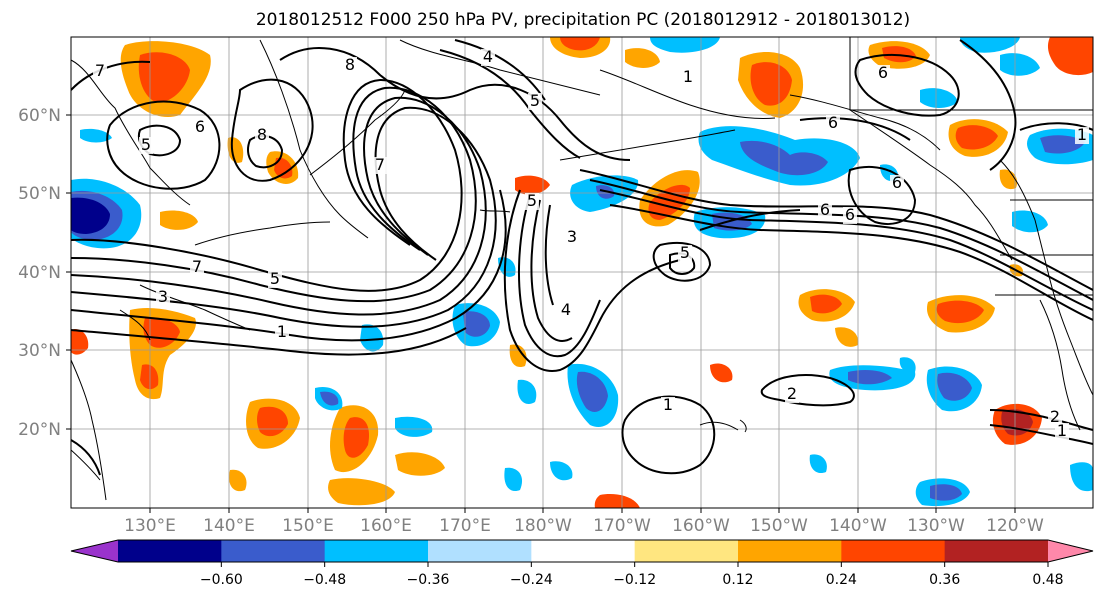  I want to click on colorbar-tick-label: −0.48, so click(324, 580).